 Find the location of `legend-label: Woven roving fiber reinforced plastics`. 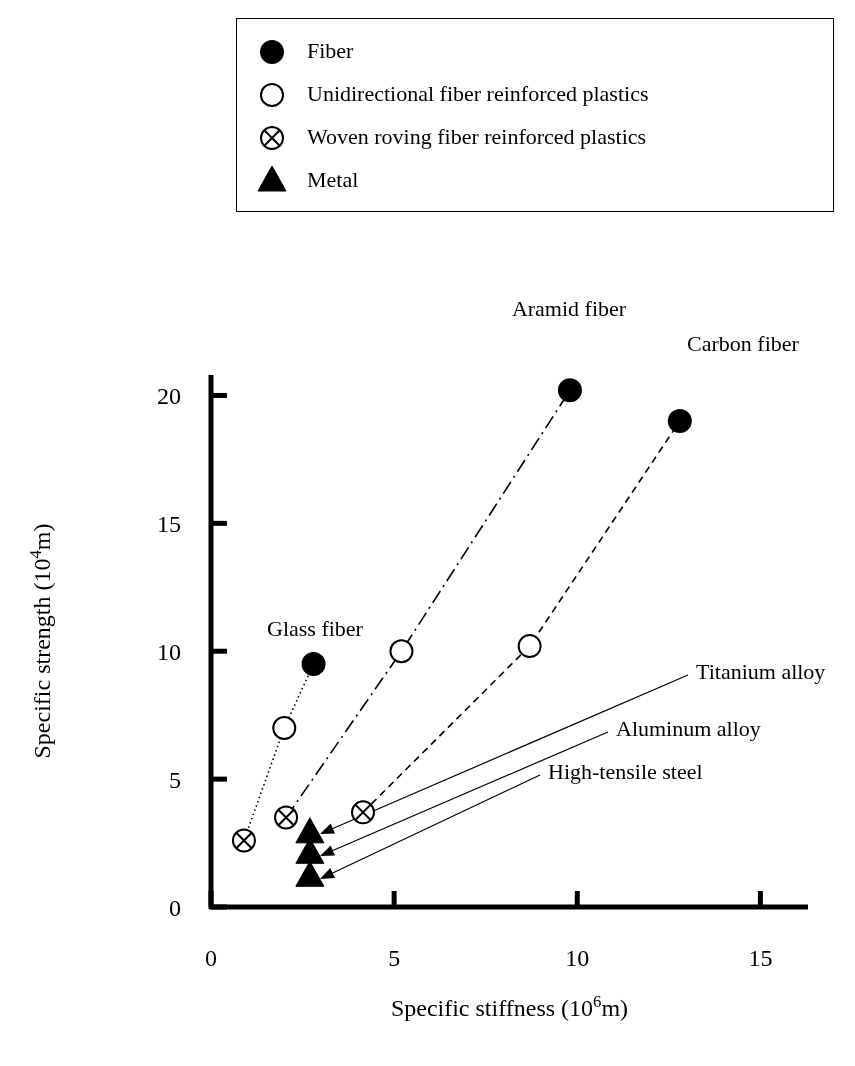

legend-label: Woven roving fiber reinforced plastics is located at coordinates (477, 136).